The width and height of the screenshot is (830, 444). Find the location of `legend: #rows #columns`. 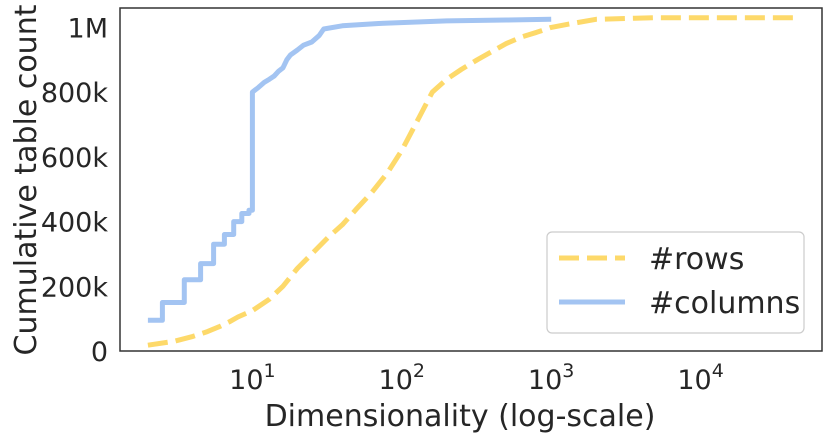

legend: #rows #columns is located at coordinates (675, 282).